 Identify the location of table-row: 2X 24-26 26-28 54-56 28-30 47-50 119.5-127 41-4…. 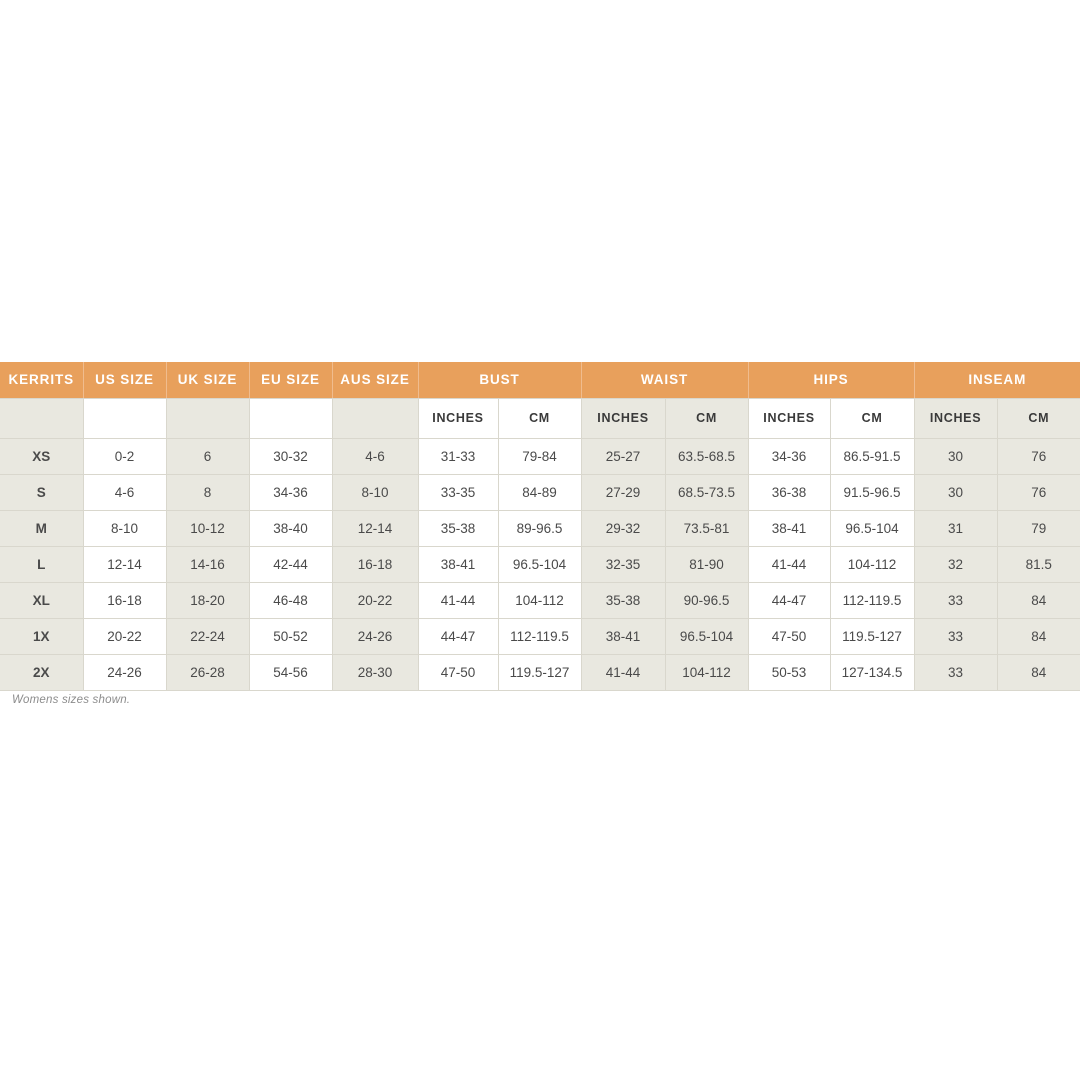
(540, 672).